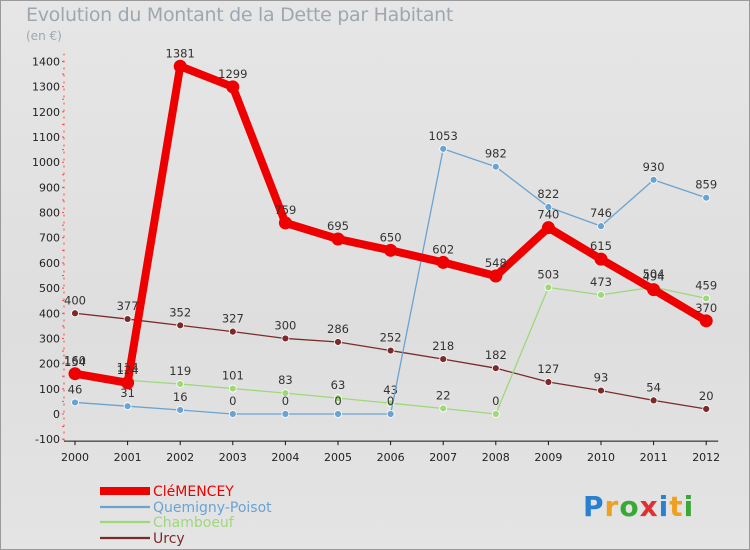 The width and height of the screenshot is (750, 550). Describe the element at coordinates (391, 237) in the screenshot. I see `data-label: 650` at that location.